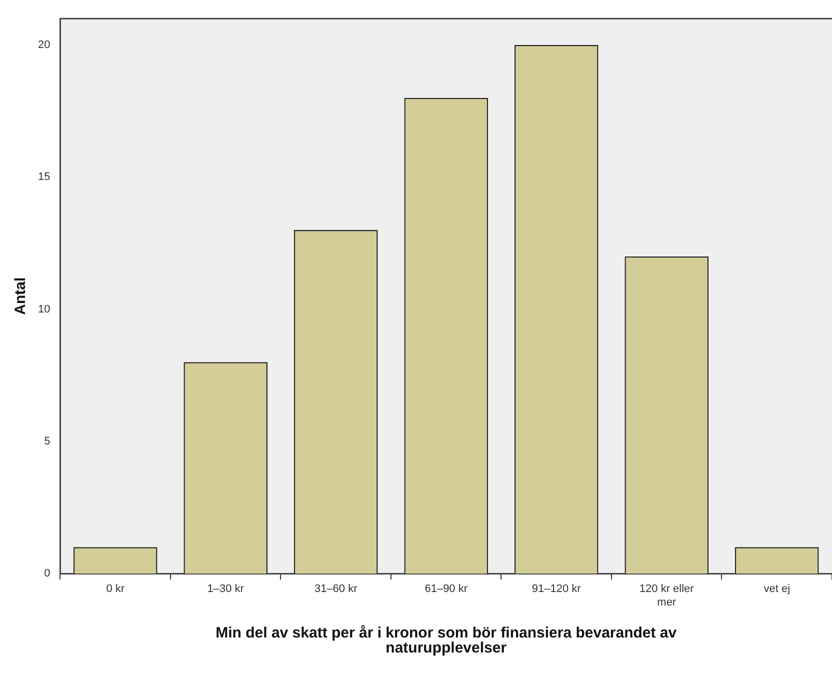 This screenshot has width=832, height=677. Describe the element at coordinates (44, 177) in the screenshot. I see `y-tick-label: 15` at that location.